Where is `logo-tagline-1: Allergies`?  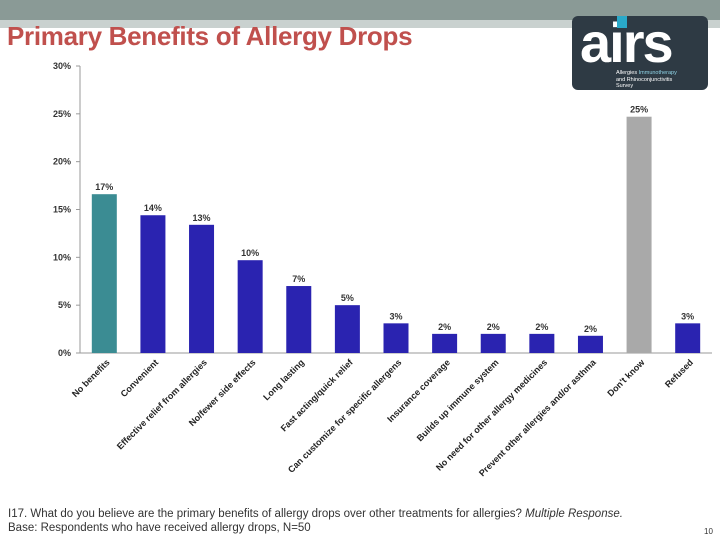 logo-tagline-1: Allergies is located at coordinates (627, 73).